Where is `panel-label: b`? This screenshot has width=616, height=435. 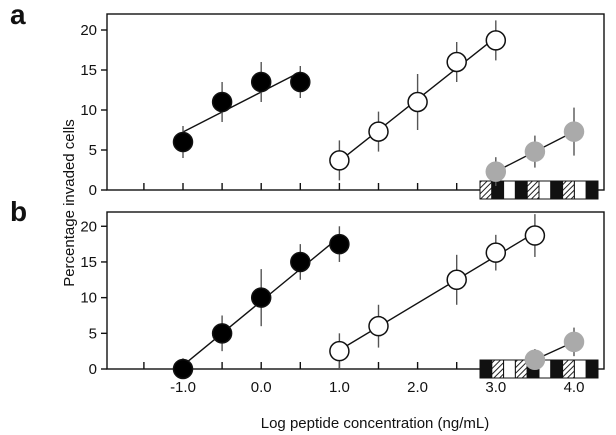 panel-label: b is located at coordinates (18, 211).